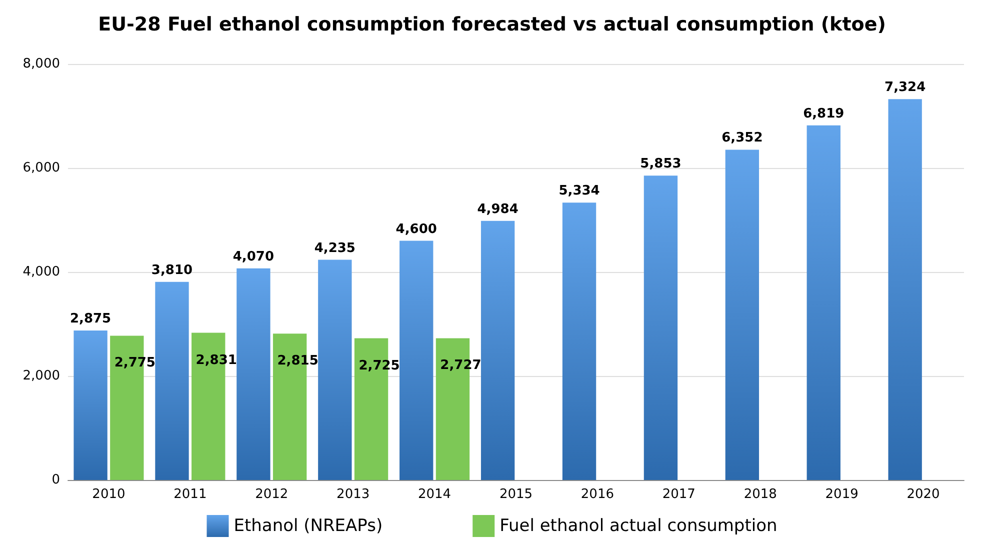  I want to click on chart-title: EU-28 Fuel ethanol consumption forecasted vs actual consumption (ktoe), so click(492, 25).